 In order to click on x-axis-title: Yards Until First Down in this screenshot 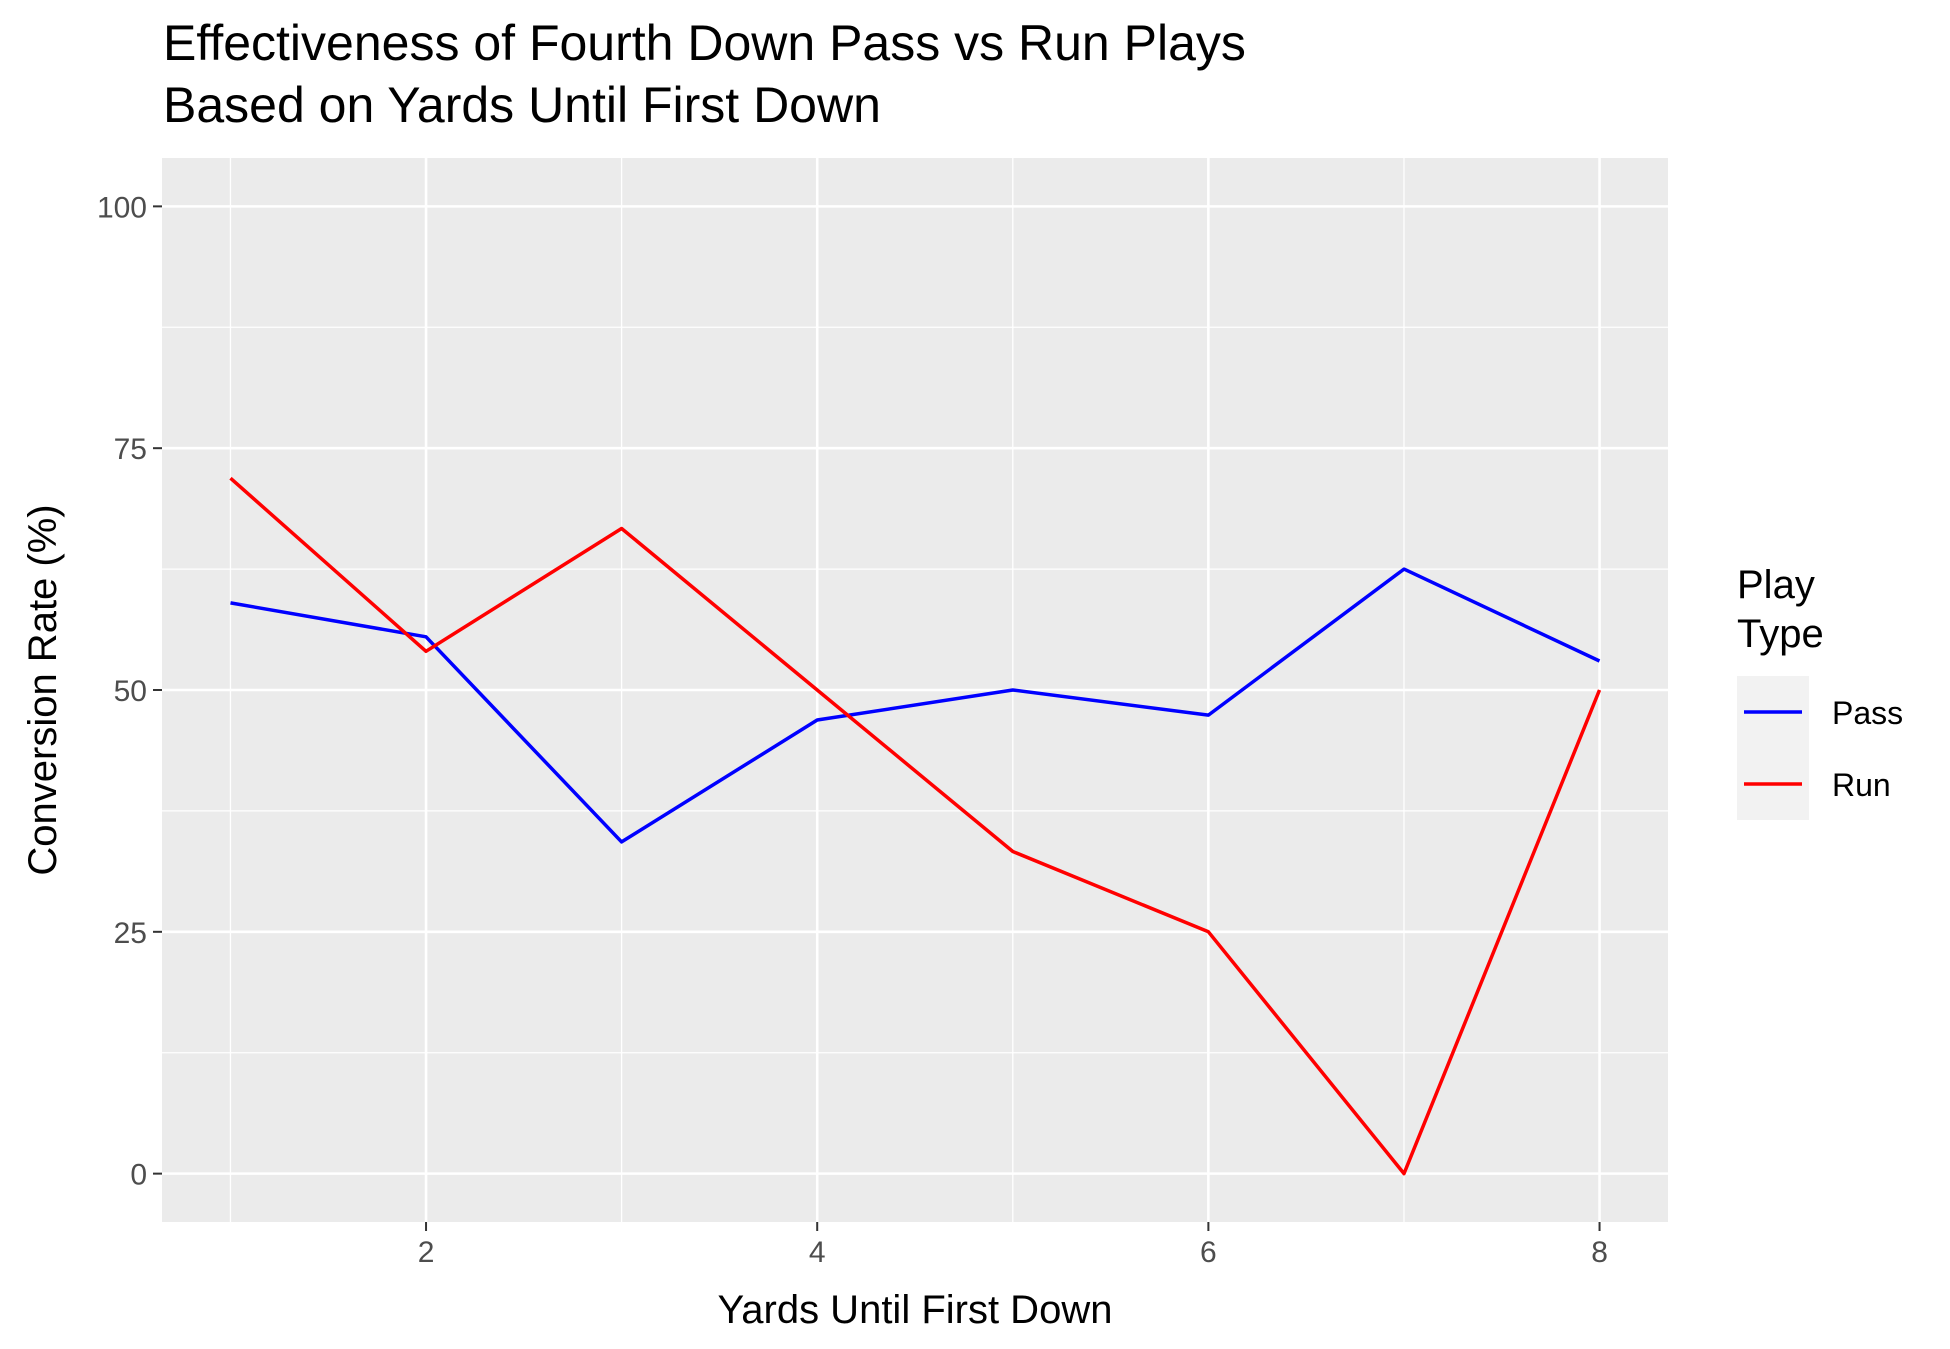, I will do `click(915, 1310)`.